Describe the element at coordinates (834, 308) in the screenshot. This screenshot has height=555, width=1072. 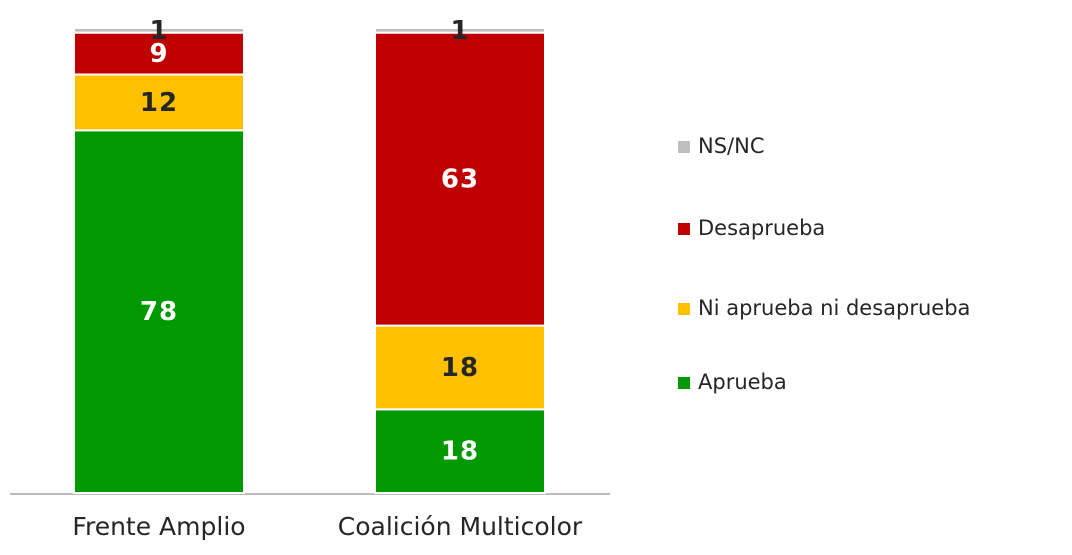
I see `legend-label: Ni aprueba ni desaprueba` at that location.